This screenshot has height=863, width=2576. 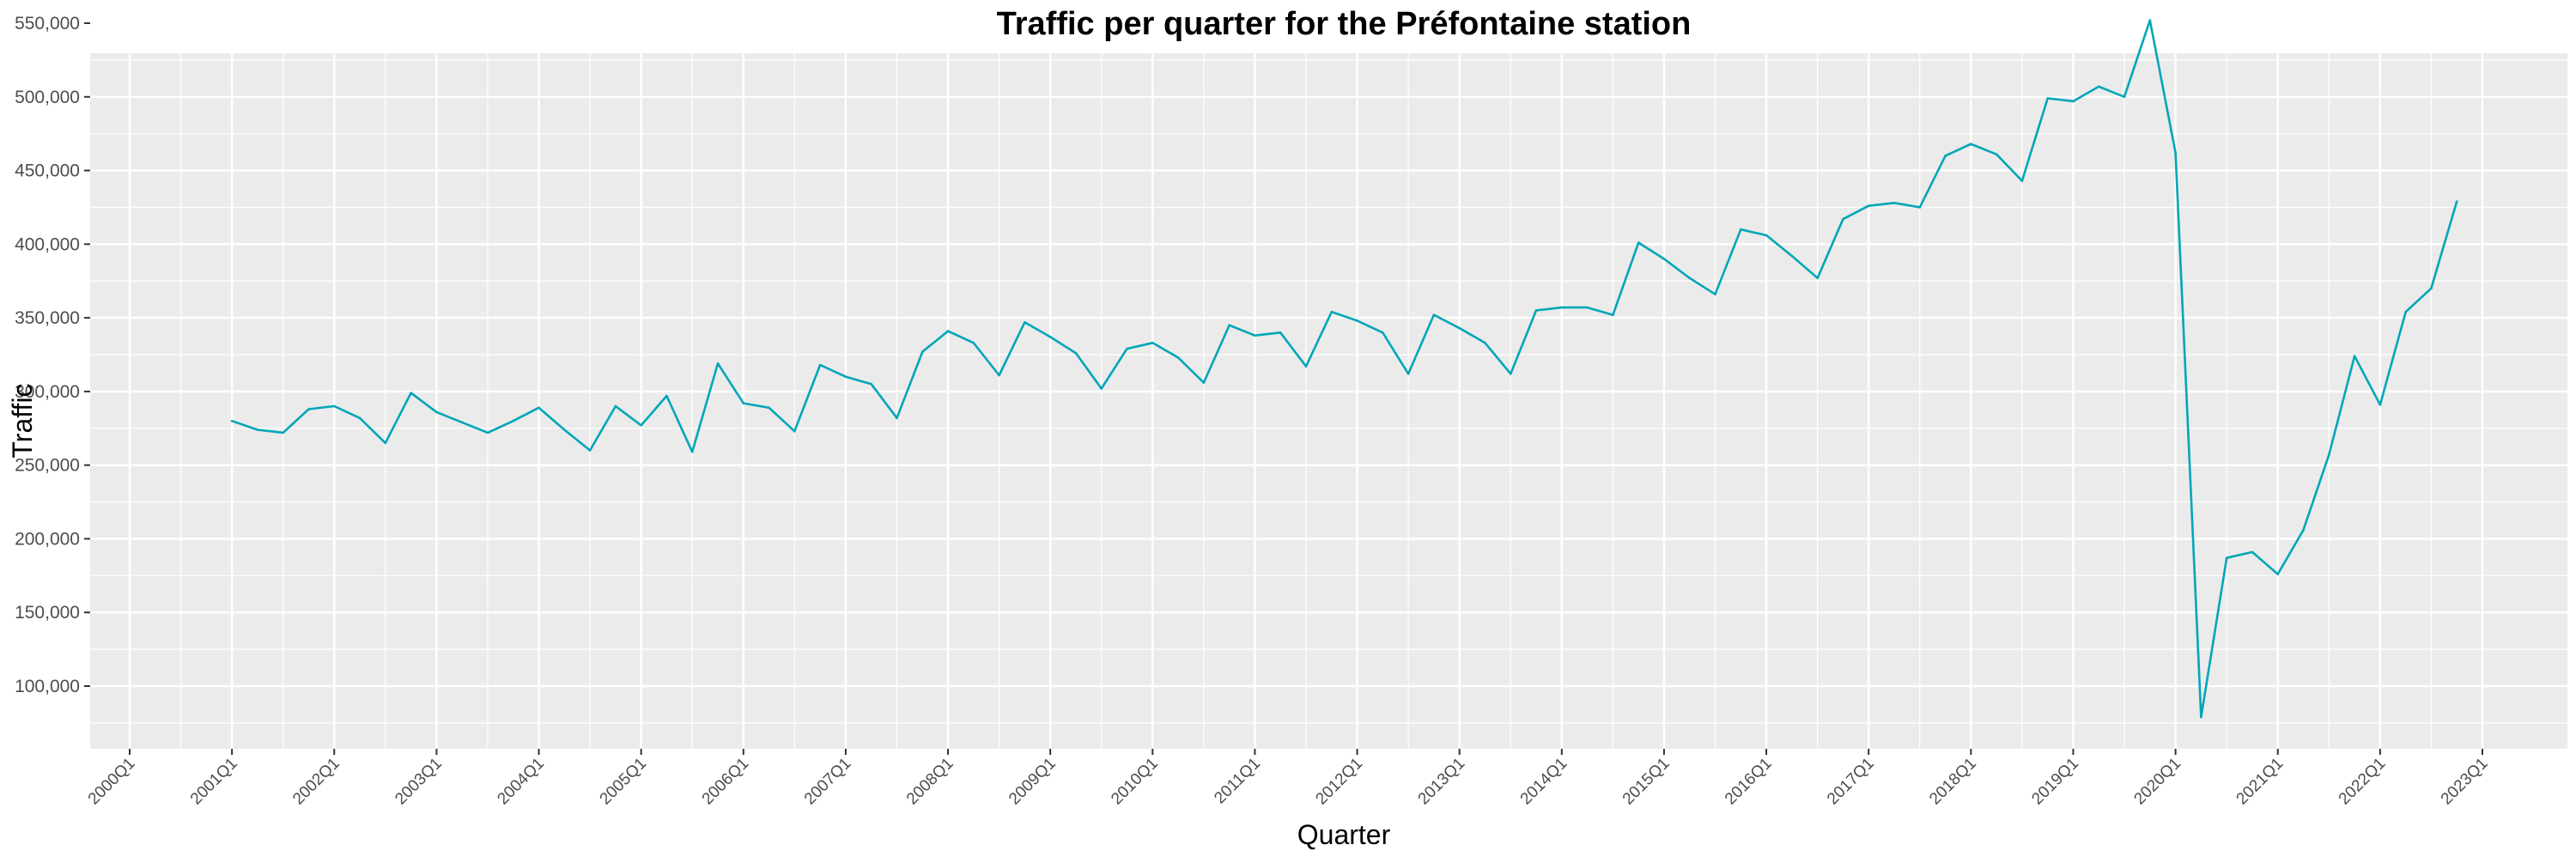 I want to click on y-tick-label: 550,000, so click(x=48, y=23).